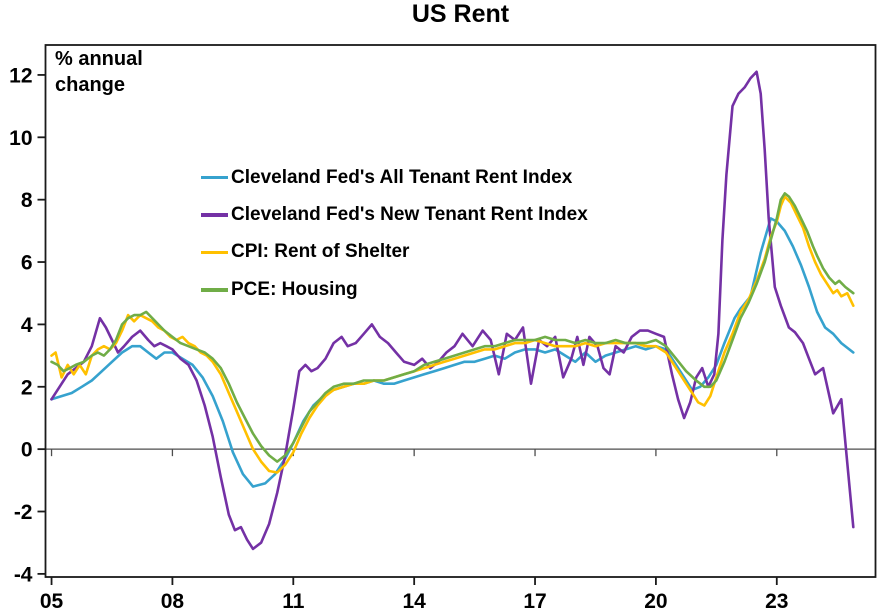  I want to click on y-tick-label: 8, so click(27, 200).